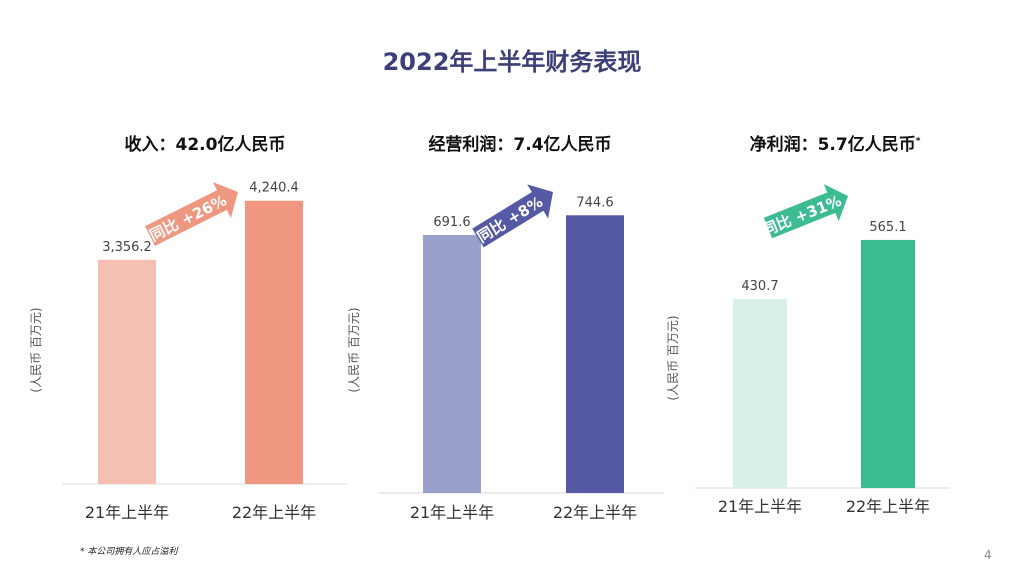 The image size is (1024, 576). I want to click on chart-title-note: *, so click(918, 141).